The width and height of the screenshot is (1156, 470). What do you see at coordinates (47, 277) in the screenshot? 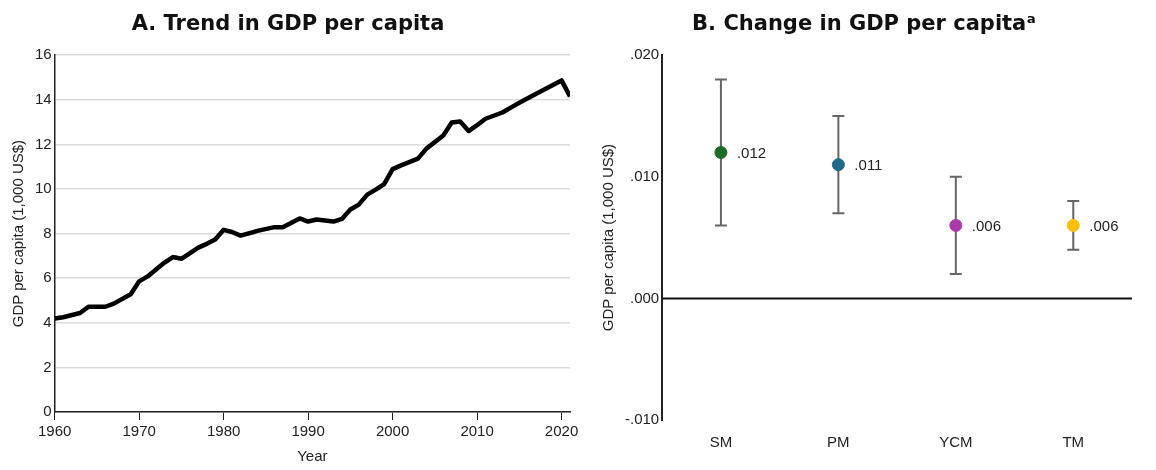
I see `y-tick-label: 6` at bounding box center [47, 277].